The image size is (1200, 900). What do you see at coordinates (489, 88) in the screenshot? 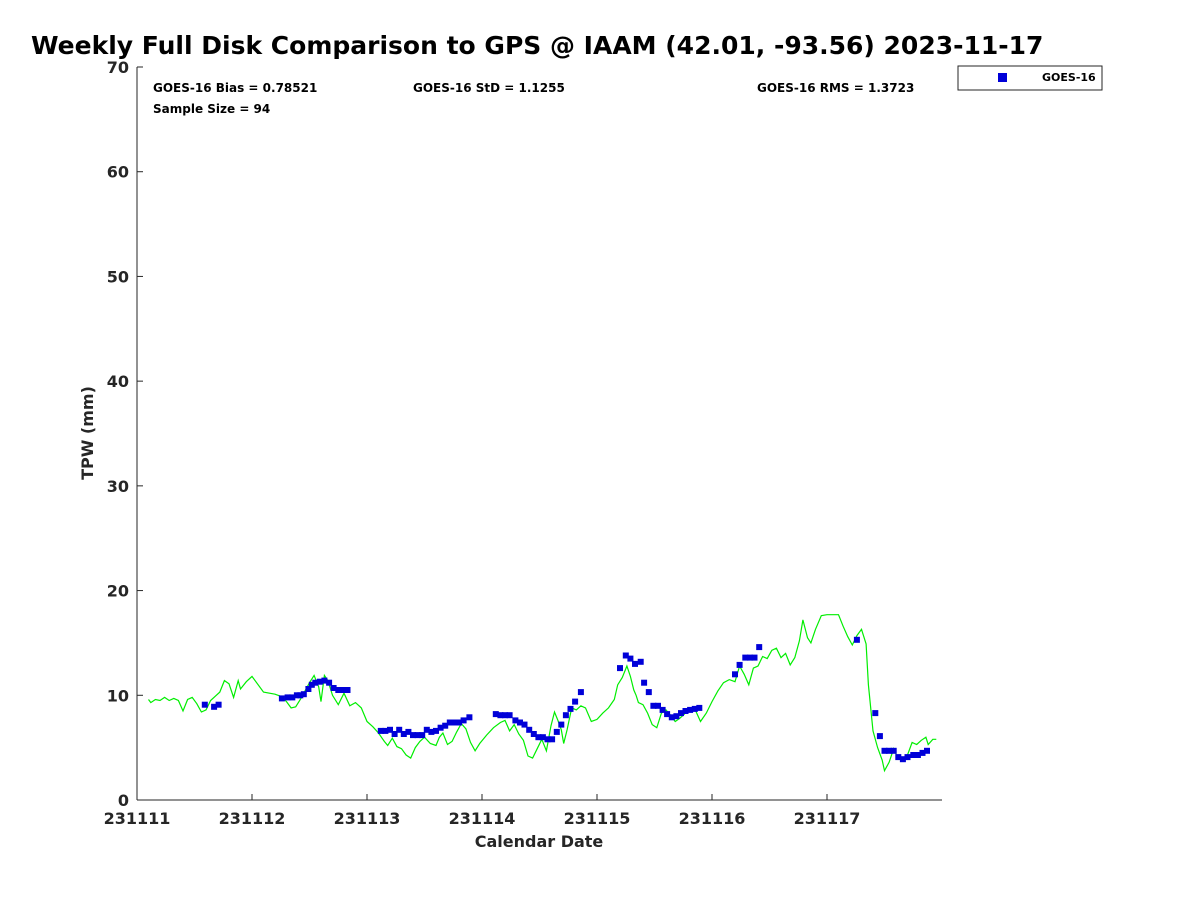
I see `std-stat: GOES-16 StD = 1.1255` at bounding box center [489, 88].